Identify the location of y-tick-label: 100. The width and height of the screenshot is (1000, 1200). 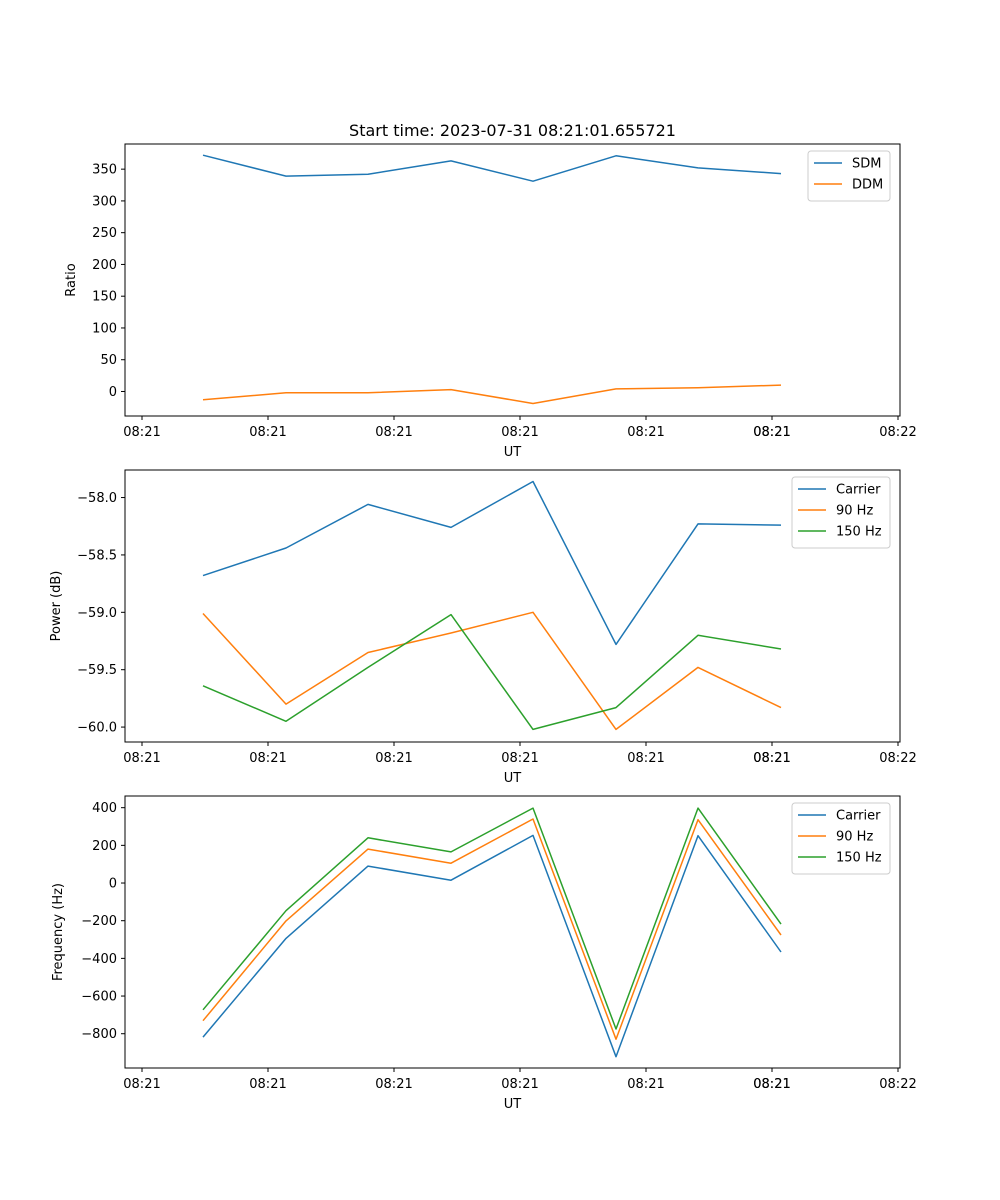
(104, 328).